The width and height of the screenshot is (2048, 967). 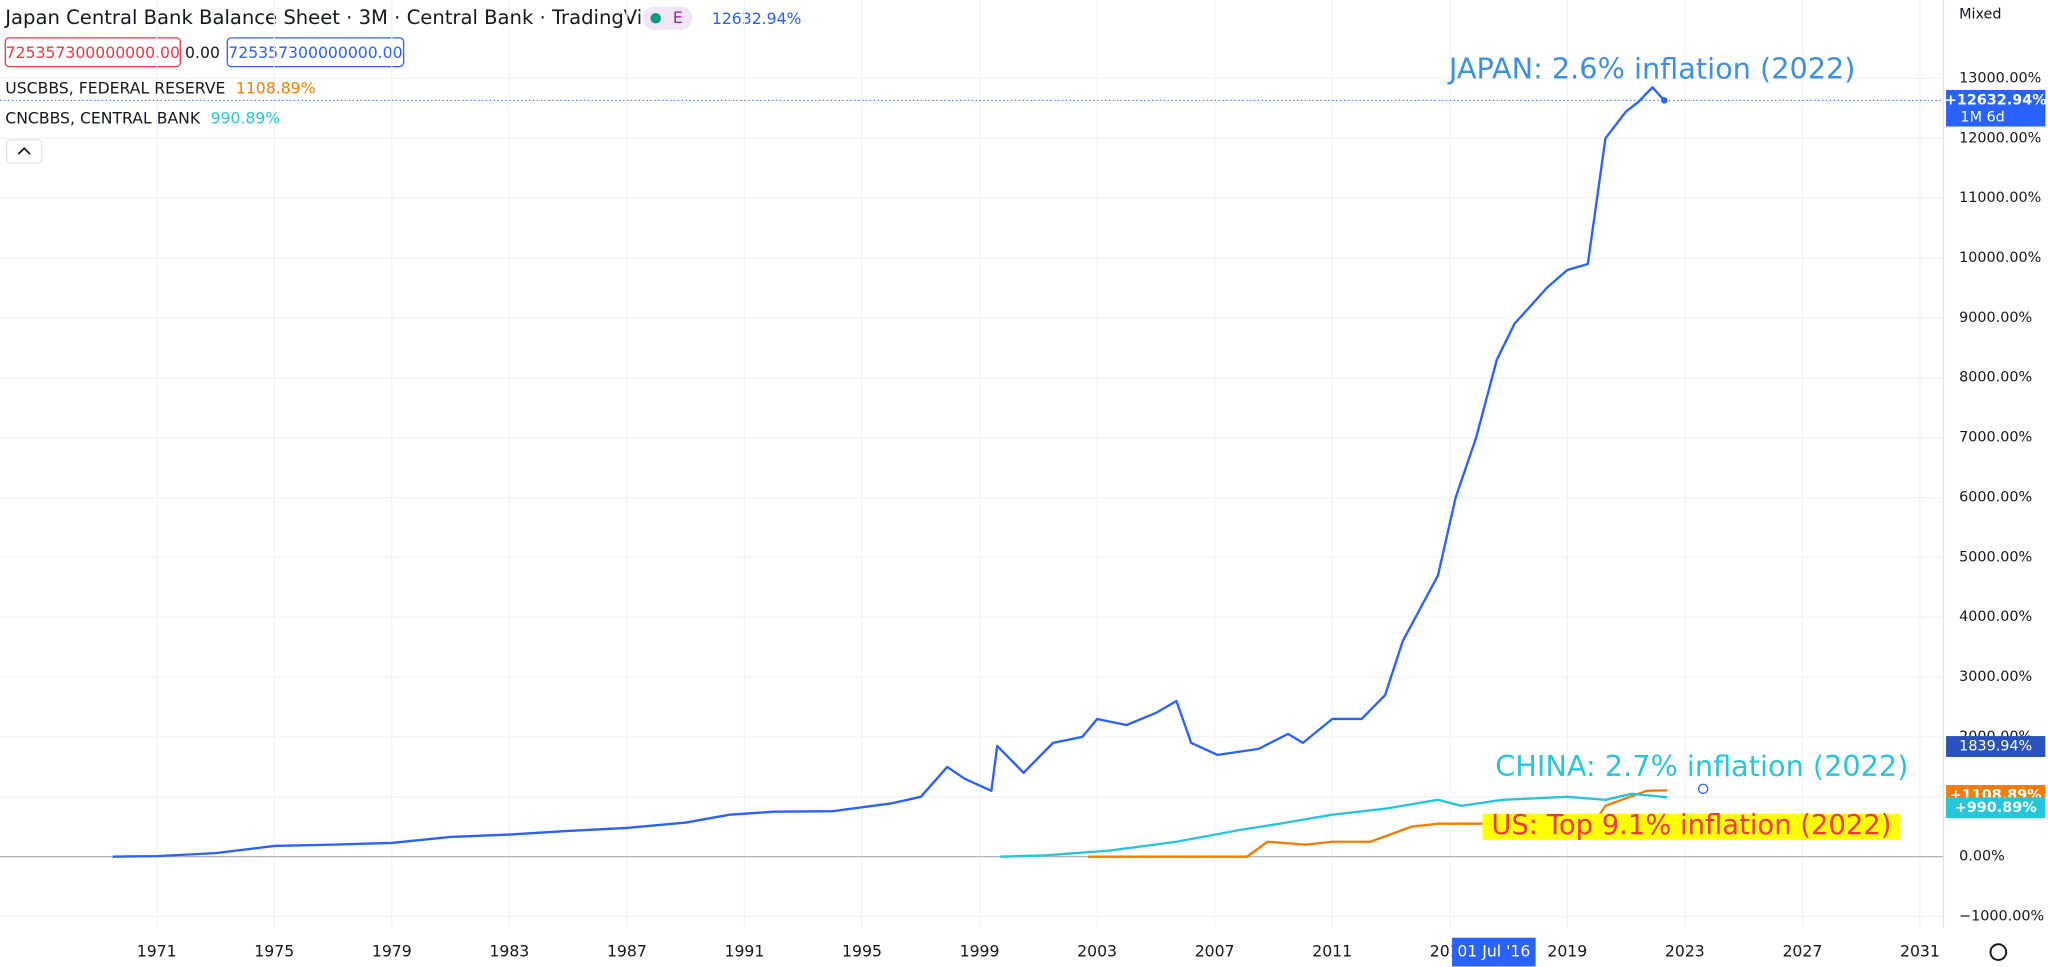 I want to click on x-tick-label: 2011, so click(x=1332, y=951).